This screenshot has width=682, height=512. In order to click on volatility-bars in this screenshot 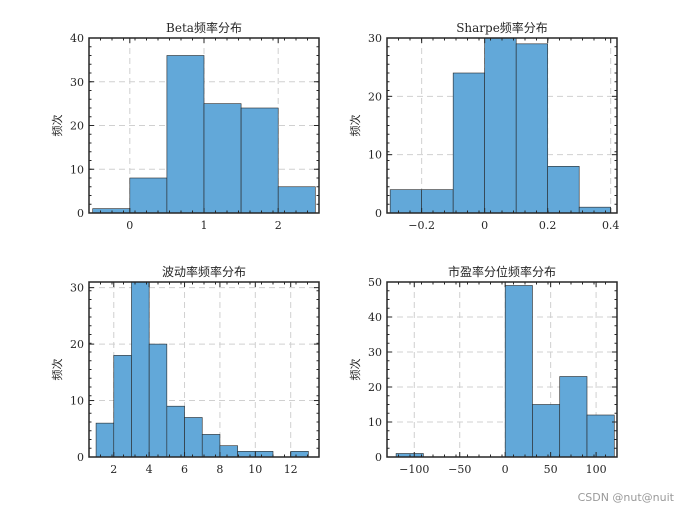, I will do `click(202, 369)`.